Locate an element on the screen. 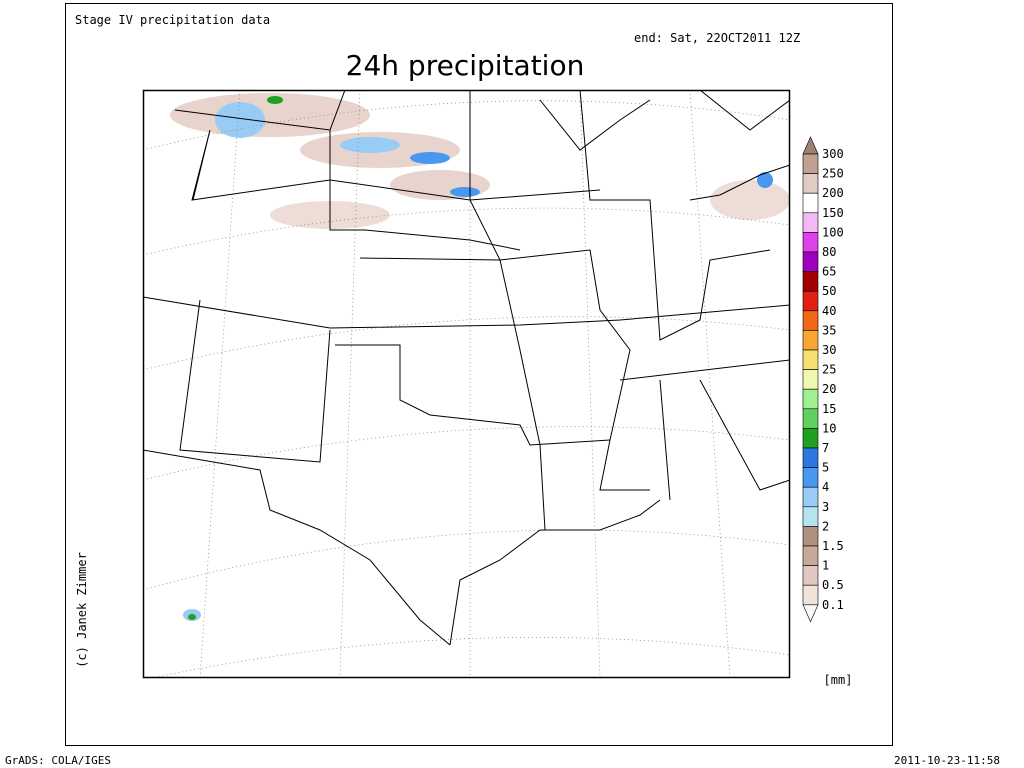 The width and height of the screenshot is (1024, 768). colorbar-label: 1 is located at coordinates (825, 566).